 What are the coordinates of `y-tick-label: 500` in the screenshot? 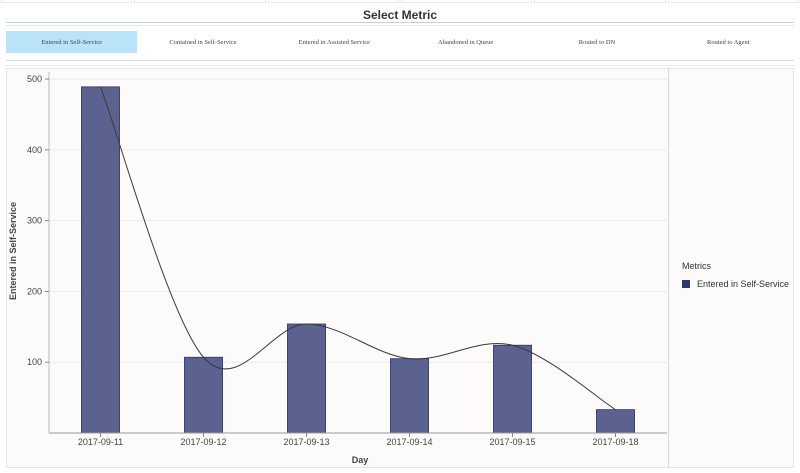 It's located at (34, 79).